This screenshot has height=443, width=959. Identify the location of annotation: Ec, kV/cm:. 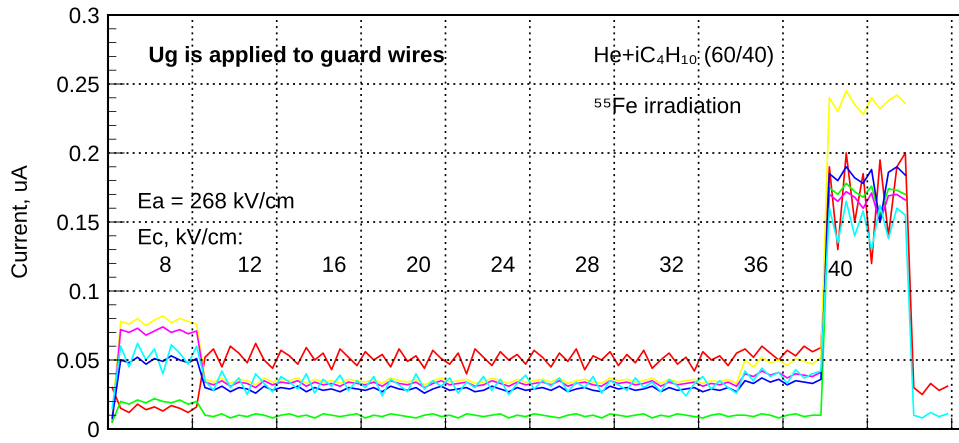
(190, 238).